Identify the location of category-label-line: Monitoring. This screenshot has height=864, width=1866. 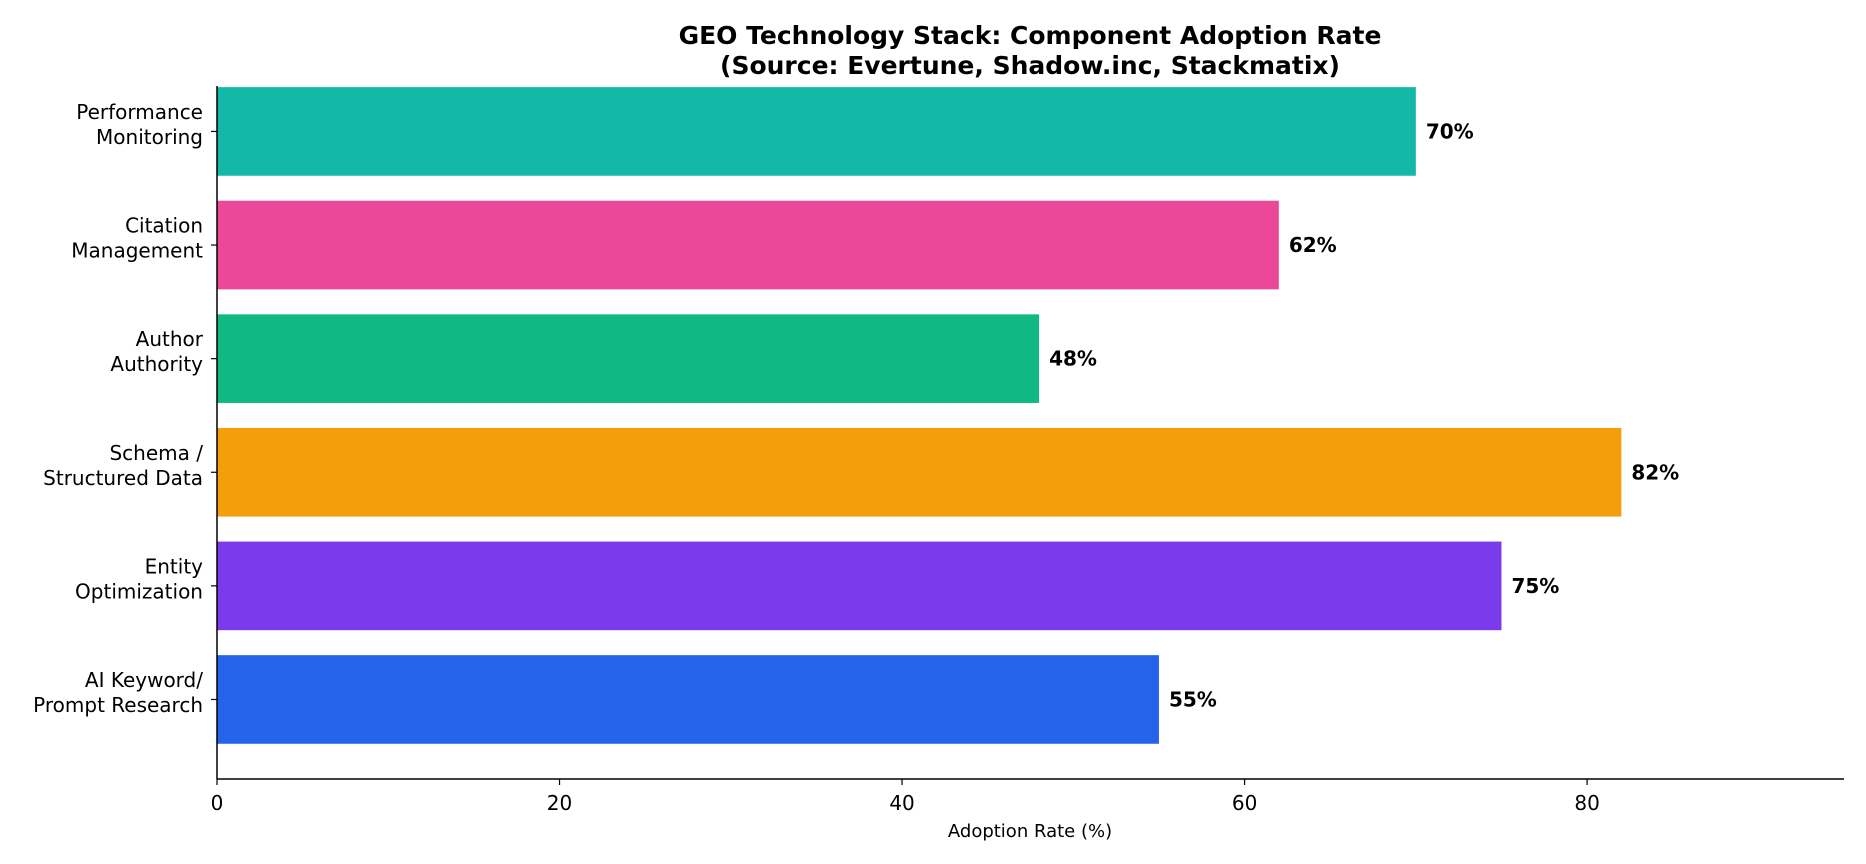
(149, 137).